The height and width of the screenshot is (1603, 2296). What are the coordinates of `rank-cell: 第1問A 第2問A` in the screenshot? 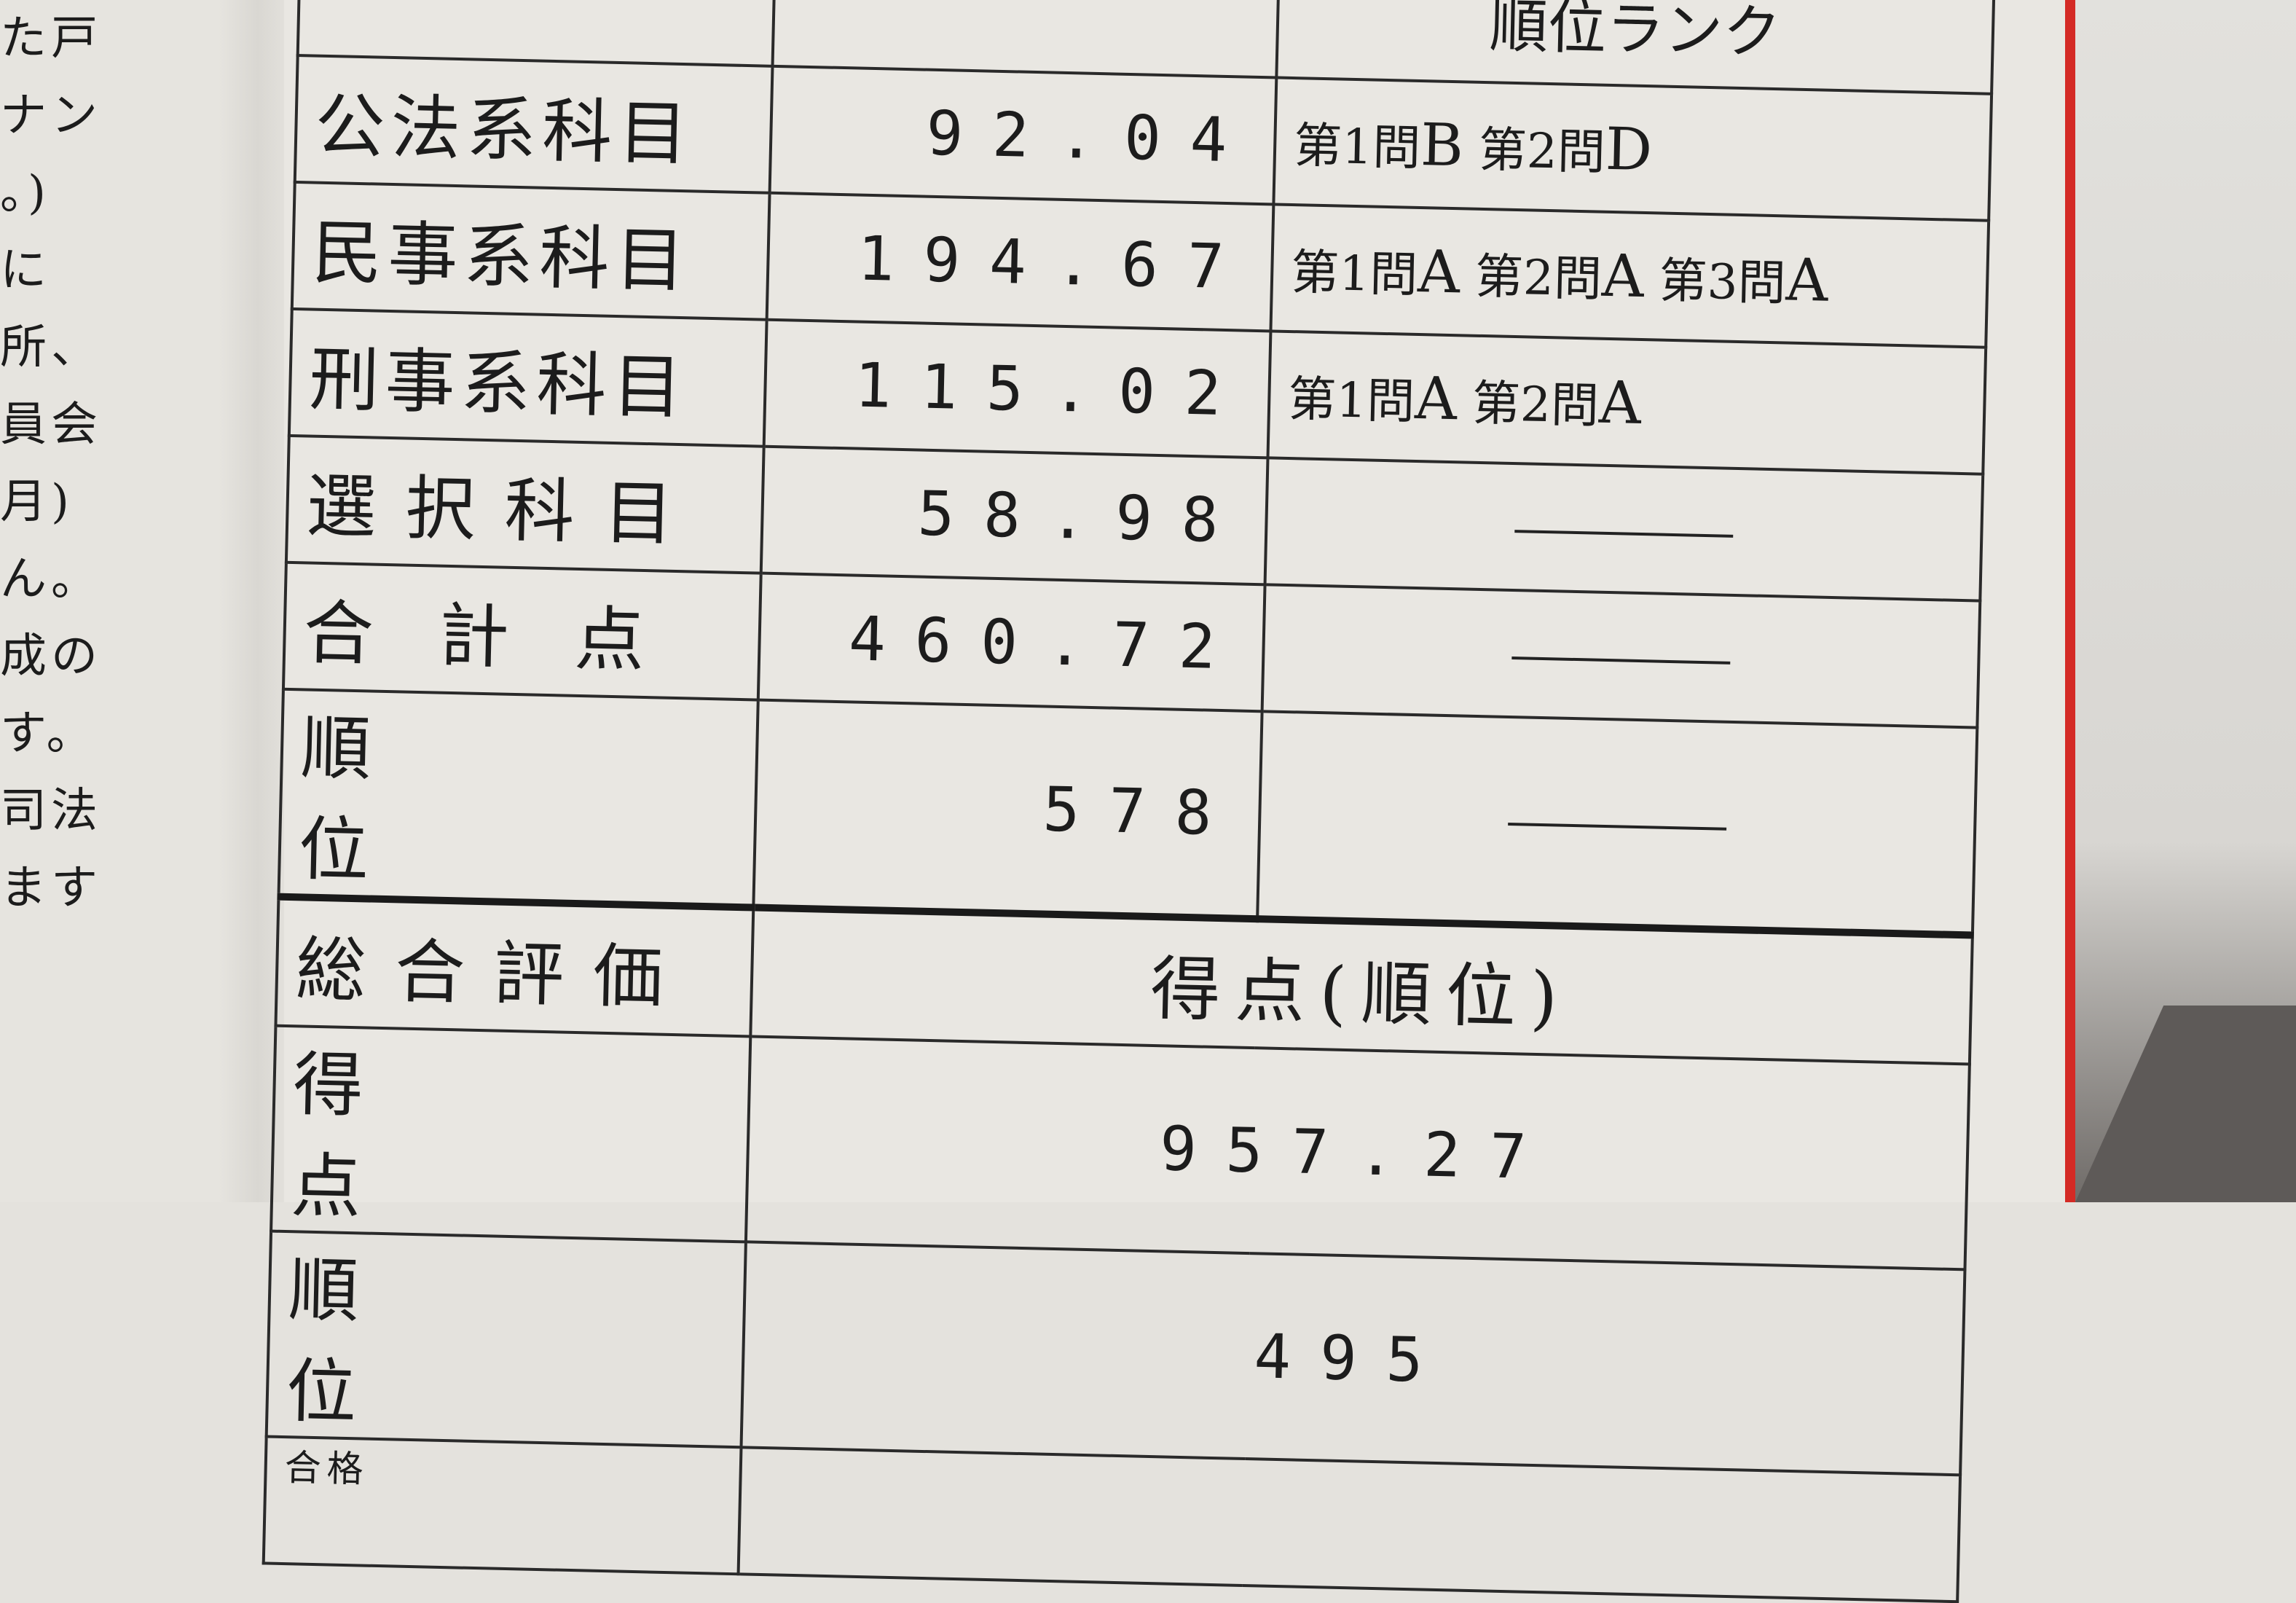 It's located at (1627, 402).